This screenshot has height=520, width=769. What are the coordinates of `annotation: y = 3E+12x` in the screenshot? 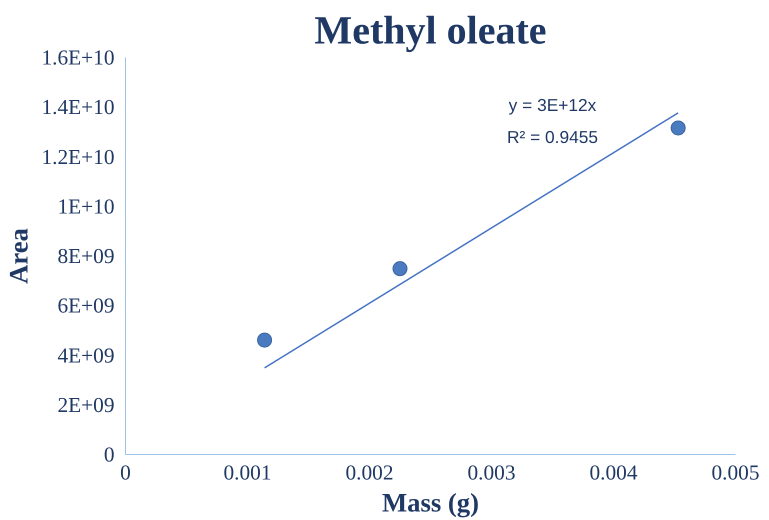 It's located at (552, 105).